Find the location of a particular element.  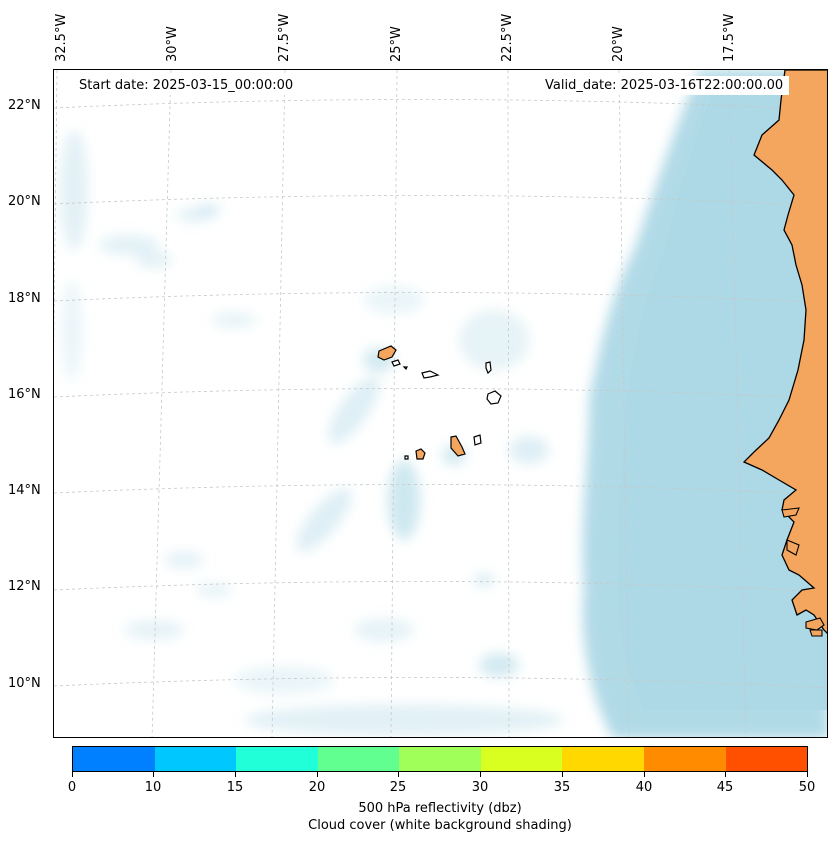

island-sao-nicolau is located at coordinates (430, 374).